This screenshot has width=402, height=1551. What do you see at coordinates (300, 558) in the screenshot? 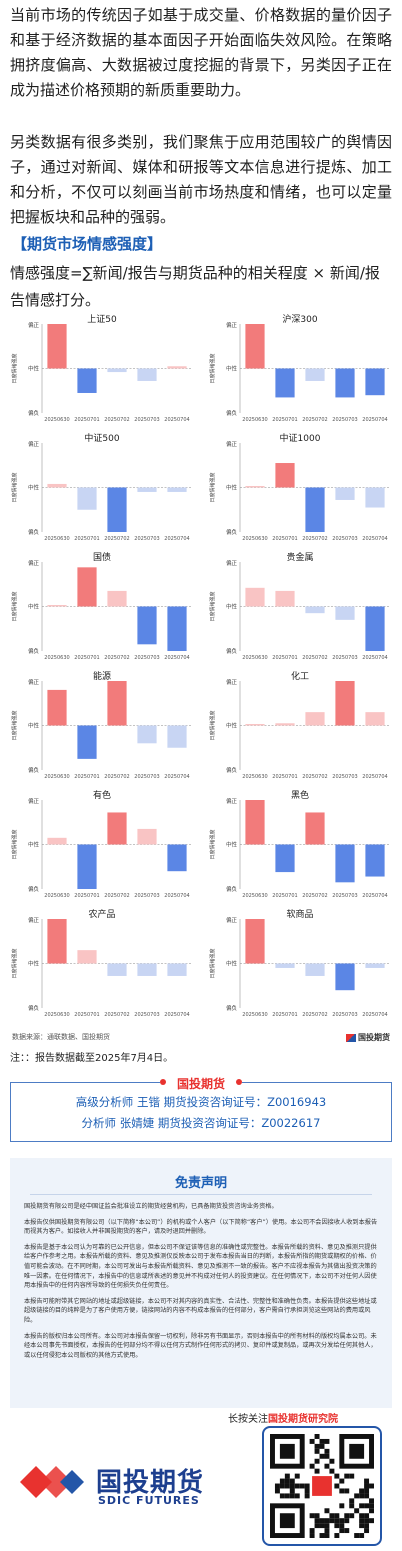
I see `chart-title: 贵金属` at bounding box center [300, 558].